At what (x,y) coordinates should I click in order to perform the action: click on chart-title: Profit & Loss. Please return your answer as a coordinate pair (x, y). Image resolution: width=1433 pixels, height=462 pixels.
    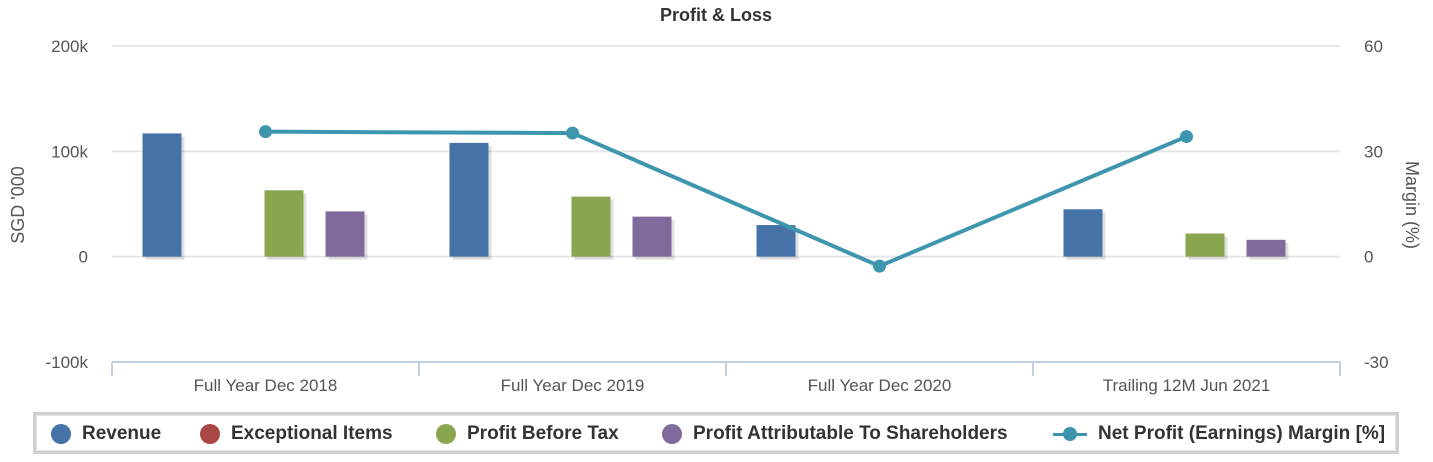
    Looking at the image, I should click on (716, 15).